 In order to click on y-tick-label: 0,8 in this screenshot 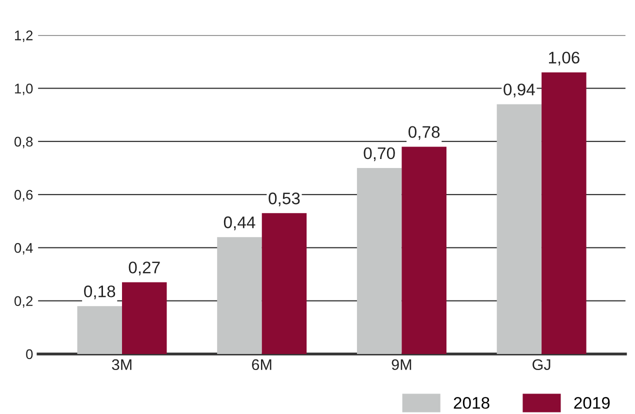, I will do `click(23, 142)`.